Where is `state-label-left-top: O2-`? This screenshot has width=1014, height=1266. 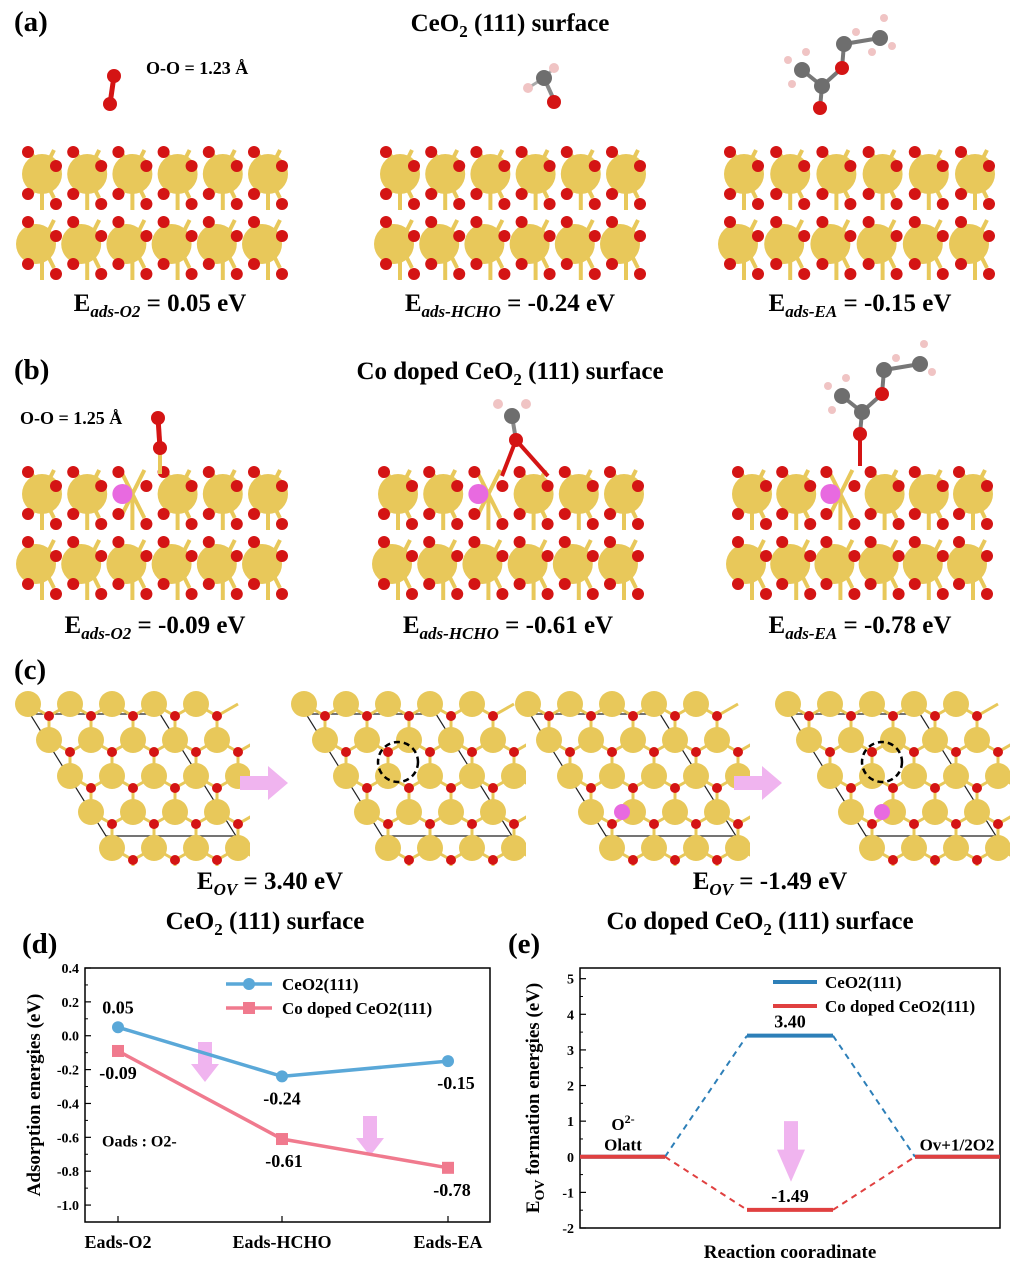 state-label-left-top: O2- is located at coordinates (622, 1123).